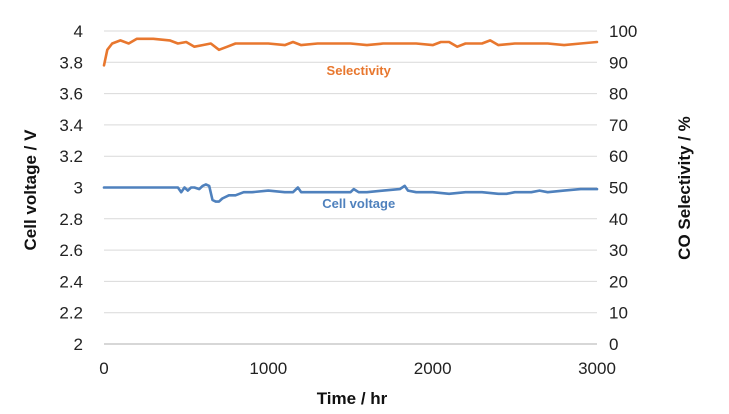 The image size is (729, 414). What do you see at coordinates (71, 156) in the screenshot?
I see `left-tick-label: 3.2` at bounding box center [71, 156].